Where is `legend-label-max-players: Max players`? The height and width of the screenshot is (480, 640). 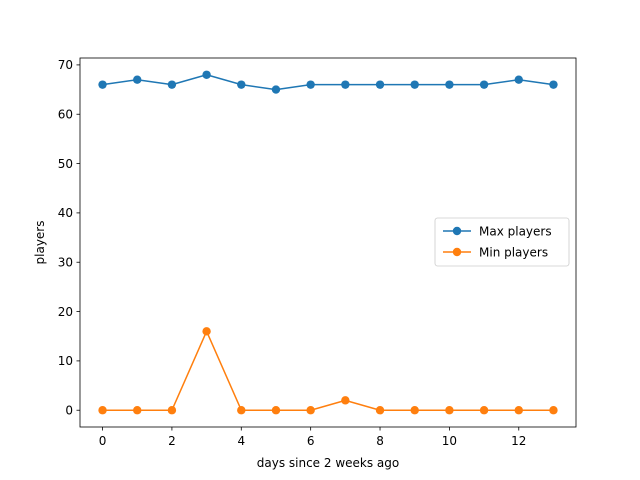
legend-label-max-players: Max players is located at coordinates (515, 231).